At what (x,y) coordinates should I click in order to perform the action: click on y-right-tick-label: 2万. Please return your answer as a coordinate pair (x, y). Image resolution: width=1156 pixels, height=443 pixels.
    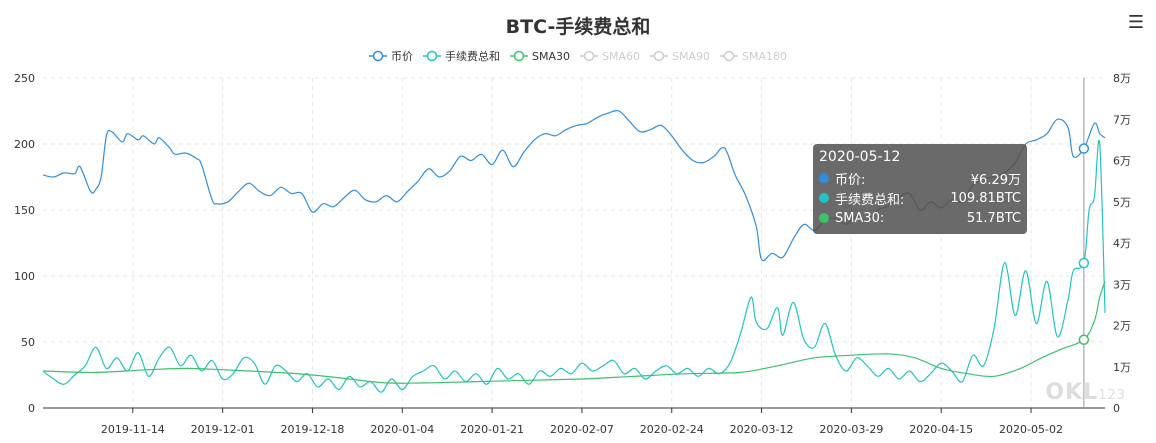
    Looking at the image, I should click on (1122, 326).